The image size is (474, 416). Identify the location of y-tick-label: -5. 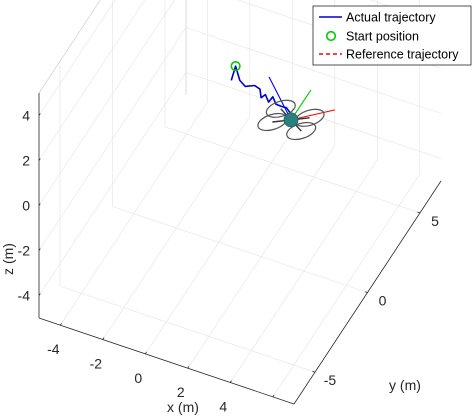
(330, 380).